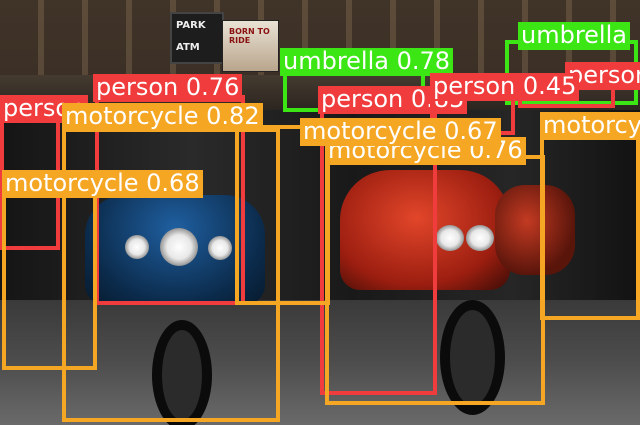  Describe the element at coordinates (137, 247) in the screenshot. I see `headlight-left` at that location.